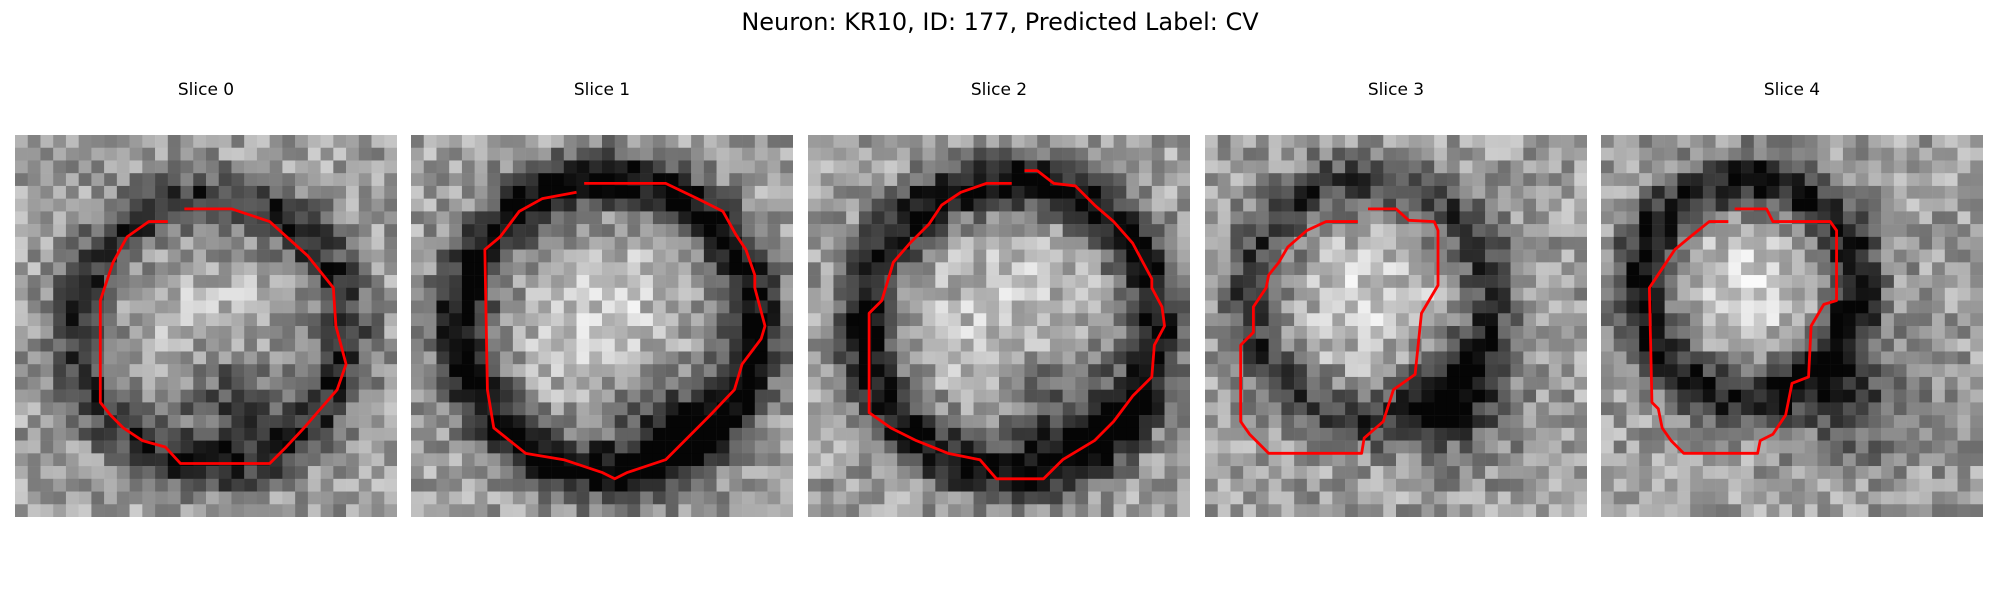  What do you see at coordinates (1396, 90) in the screenshot?
I see `slice-title: Slice 3` at bounding box center [1396, 90].